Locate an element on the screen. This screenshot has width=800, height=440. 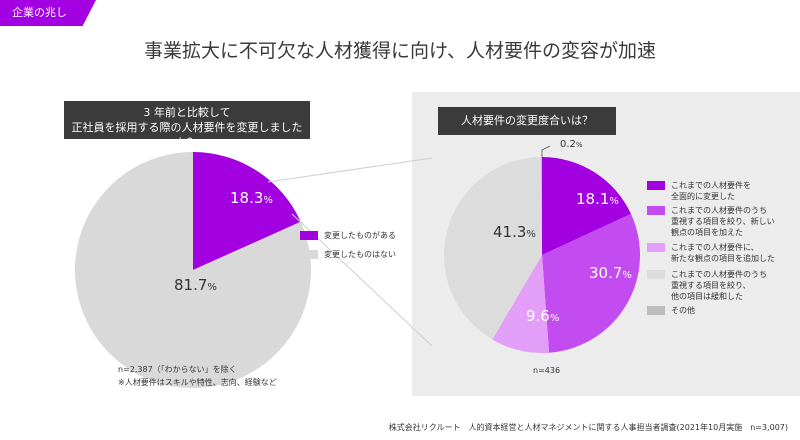
right-legend-item-1: これまでの人材要件のうち 重視する項目を絞り、新しい 観点の項目を加えた is located at coordinates (711, 221).